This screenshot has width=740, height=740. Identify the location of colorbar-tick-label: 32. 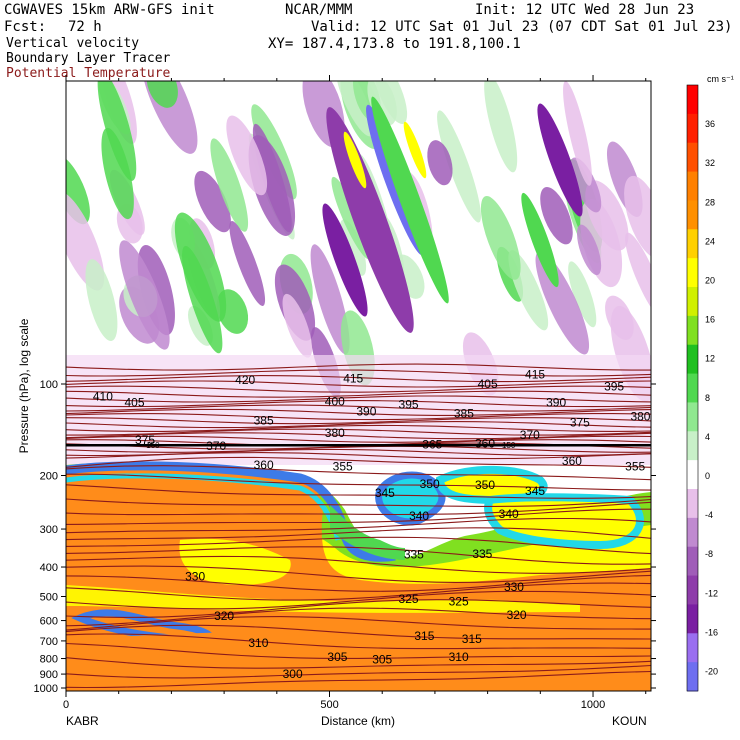
(710, 163).